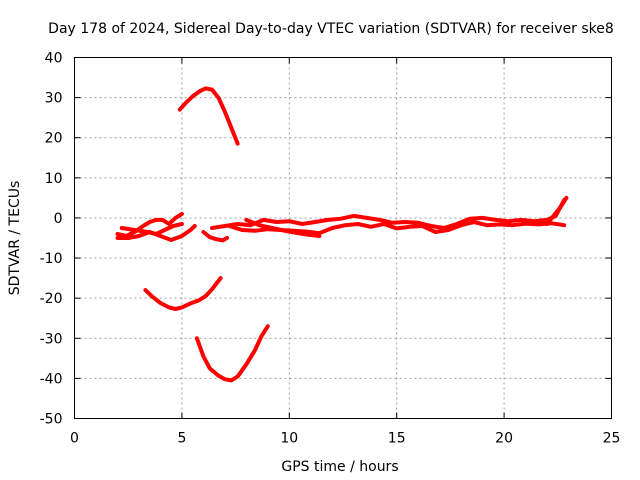 The image size is (640, 480). Describe the element at coordinates (215, 236) in the screenshot. I see `series-cluster-d` at that location.